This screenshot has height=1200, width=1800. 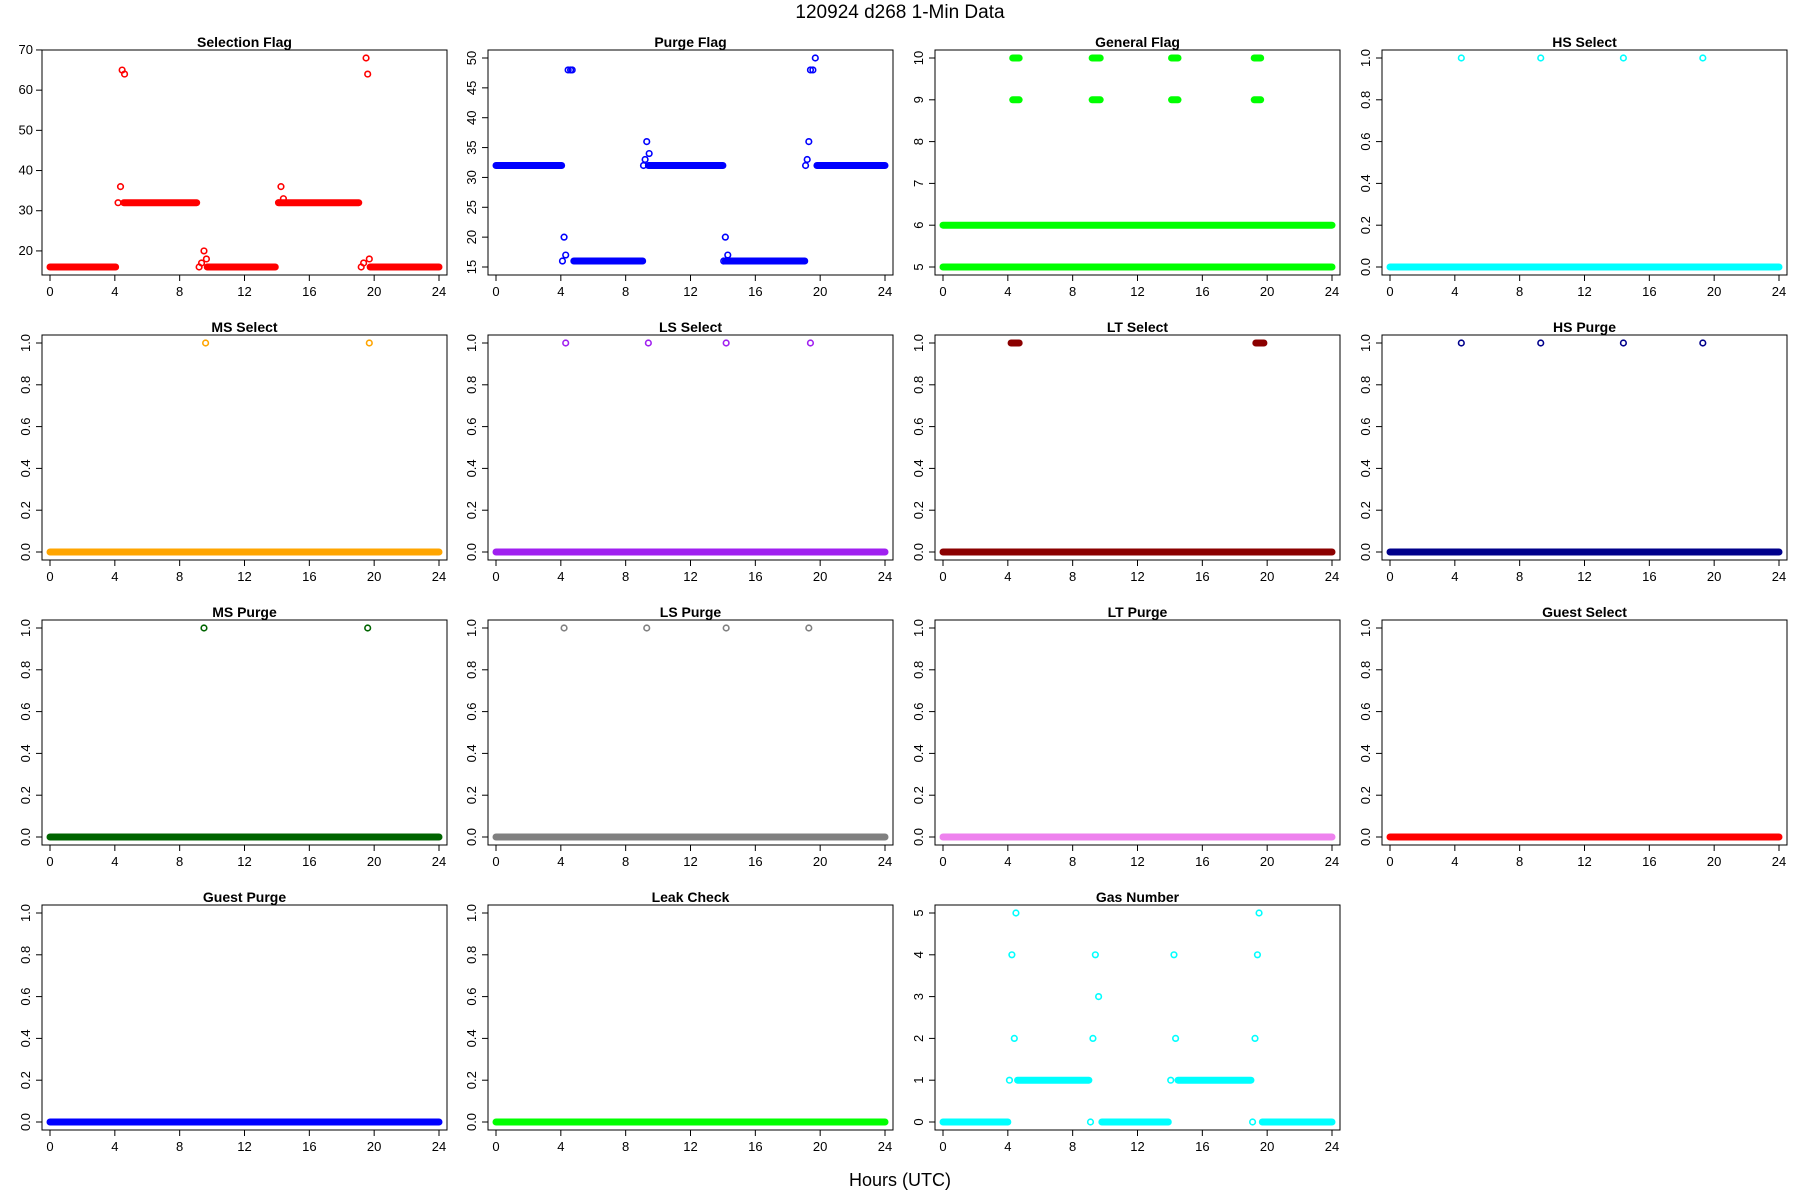 I want to click on panel-title: LS Purge, so click(x=691, y=612).